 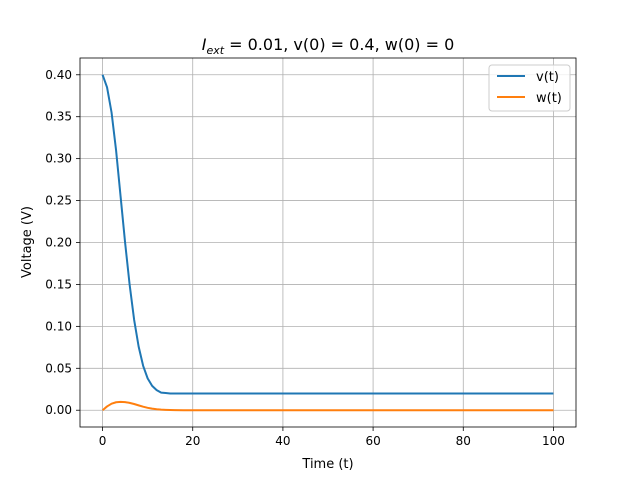 I want to click on y-tick-label: 0.05, so click(x=58, y=368).